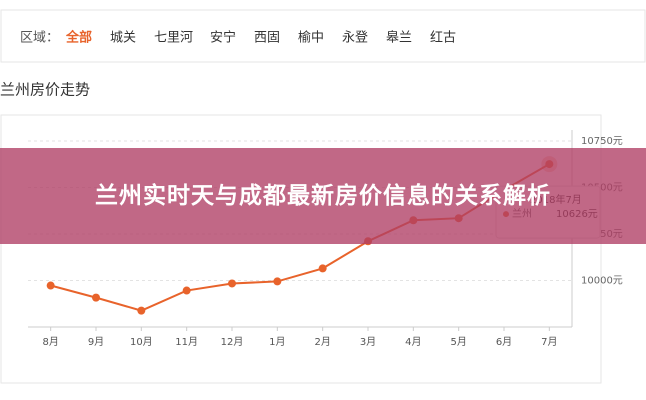 The width and height of the screenshot is (646, 400). Describe the element at coordinates (232, 342) in the screenshot. I see `x-tick-label: 12月` at that location.